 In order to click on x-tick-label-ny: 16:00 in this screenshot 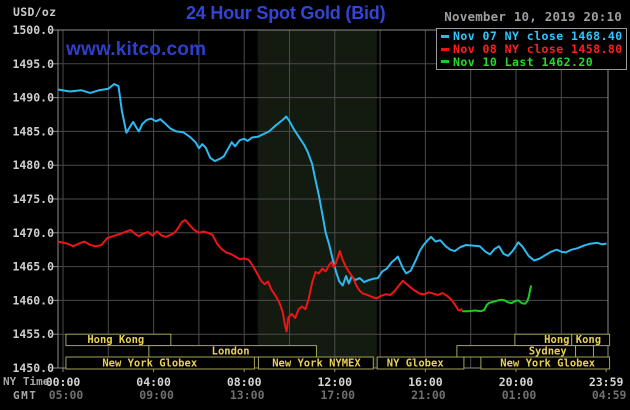, I will do `click(425, 382)`.